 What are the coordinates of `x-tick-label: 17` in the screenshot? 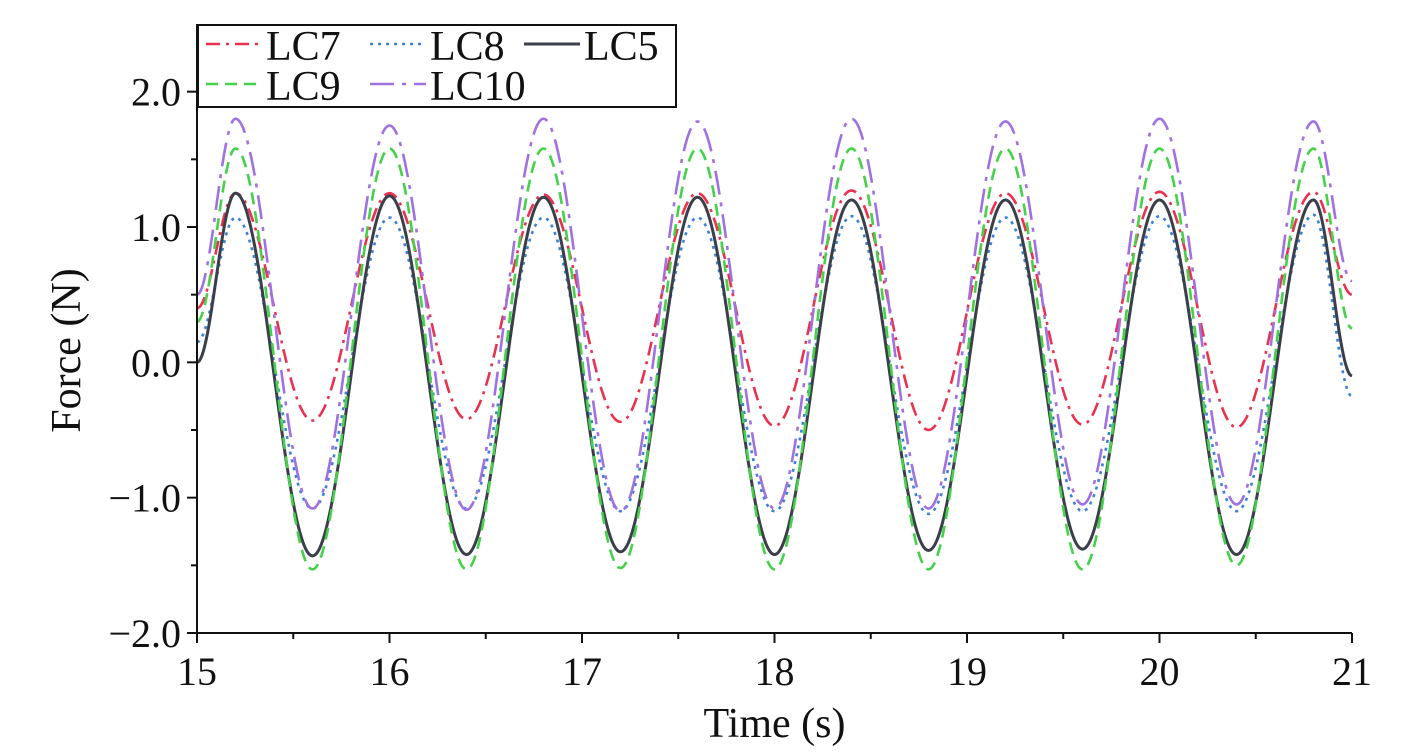 It's located at (582, 671).